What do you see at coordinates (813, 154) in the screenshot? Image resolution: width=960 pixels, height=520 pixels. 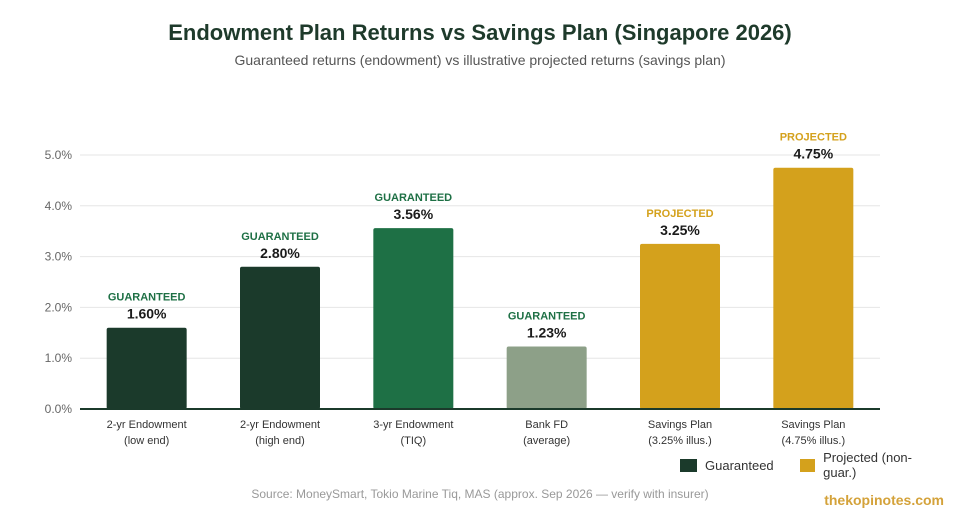 I see `data-label: 4.75%` at bounding box center [813, 154].